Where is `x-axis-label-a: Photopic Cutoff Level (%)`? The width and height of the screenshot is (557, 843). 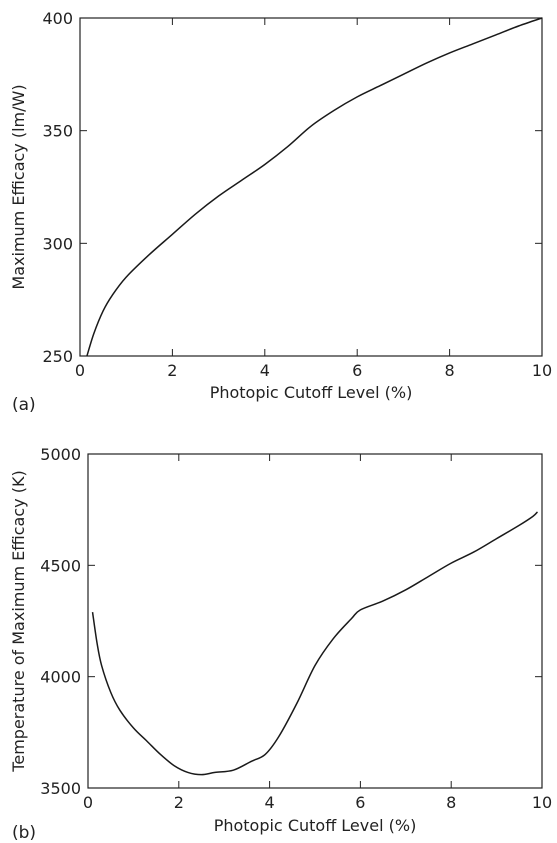
x-axis-label-a: Photopic Cutoff Level (%) is located at coordinates (311, 392).